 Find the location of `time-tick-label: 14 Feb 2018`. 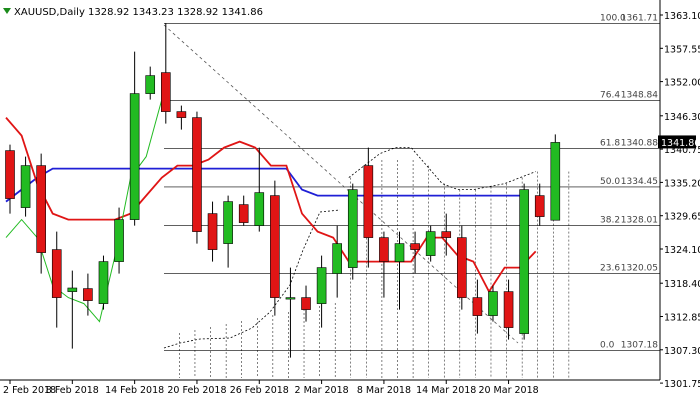

time-tick-label: 14 Feb 2018 is located at coordinates (134, 390).